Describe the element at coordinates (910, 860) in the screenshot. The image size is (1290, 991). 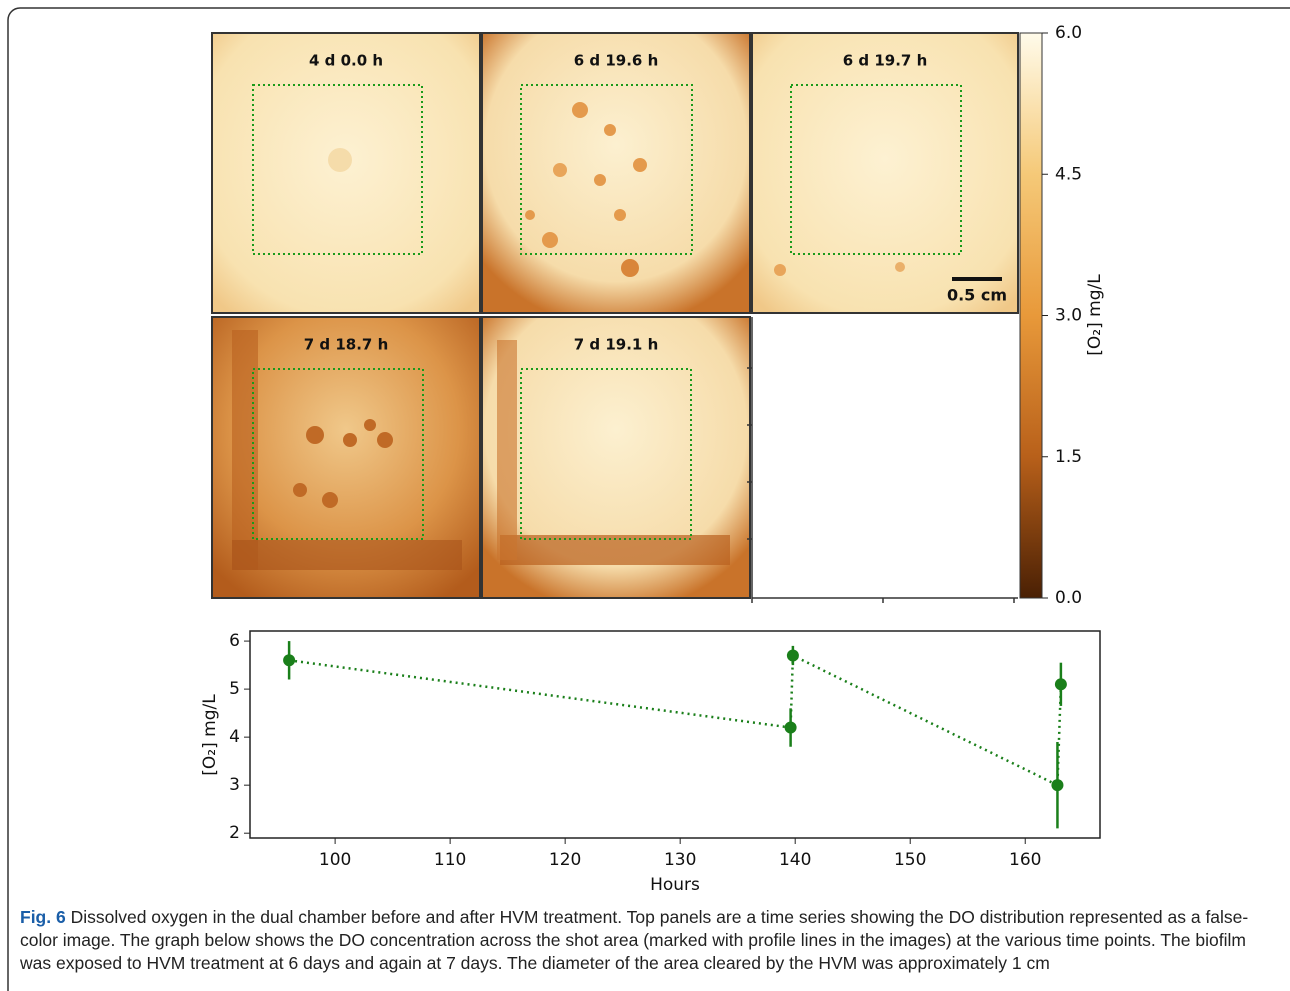
I see `x-tick-label: 150` at that location.